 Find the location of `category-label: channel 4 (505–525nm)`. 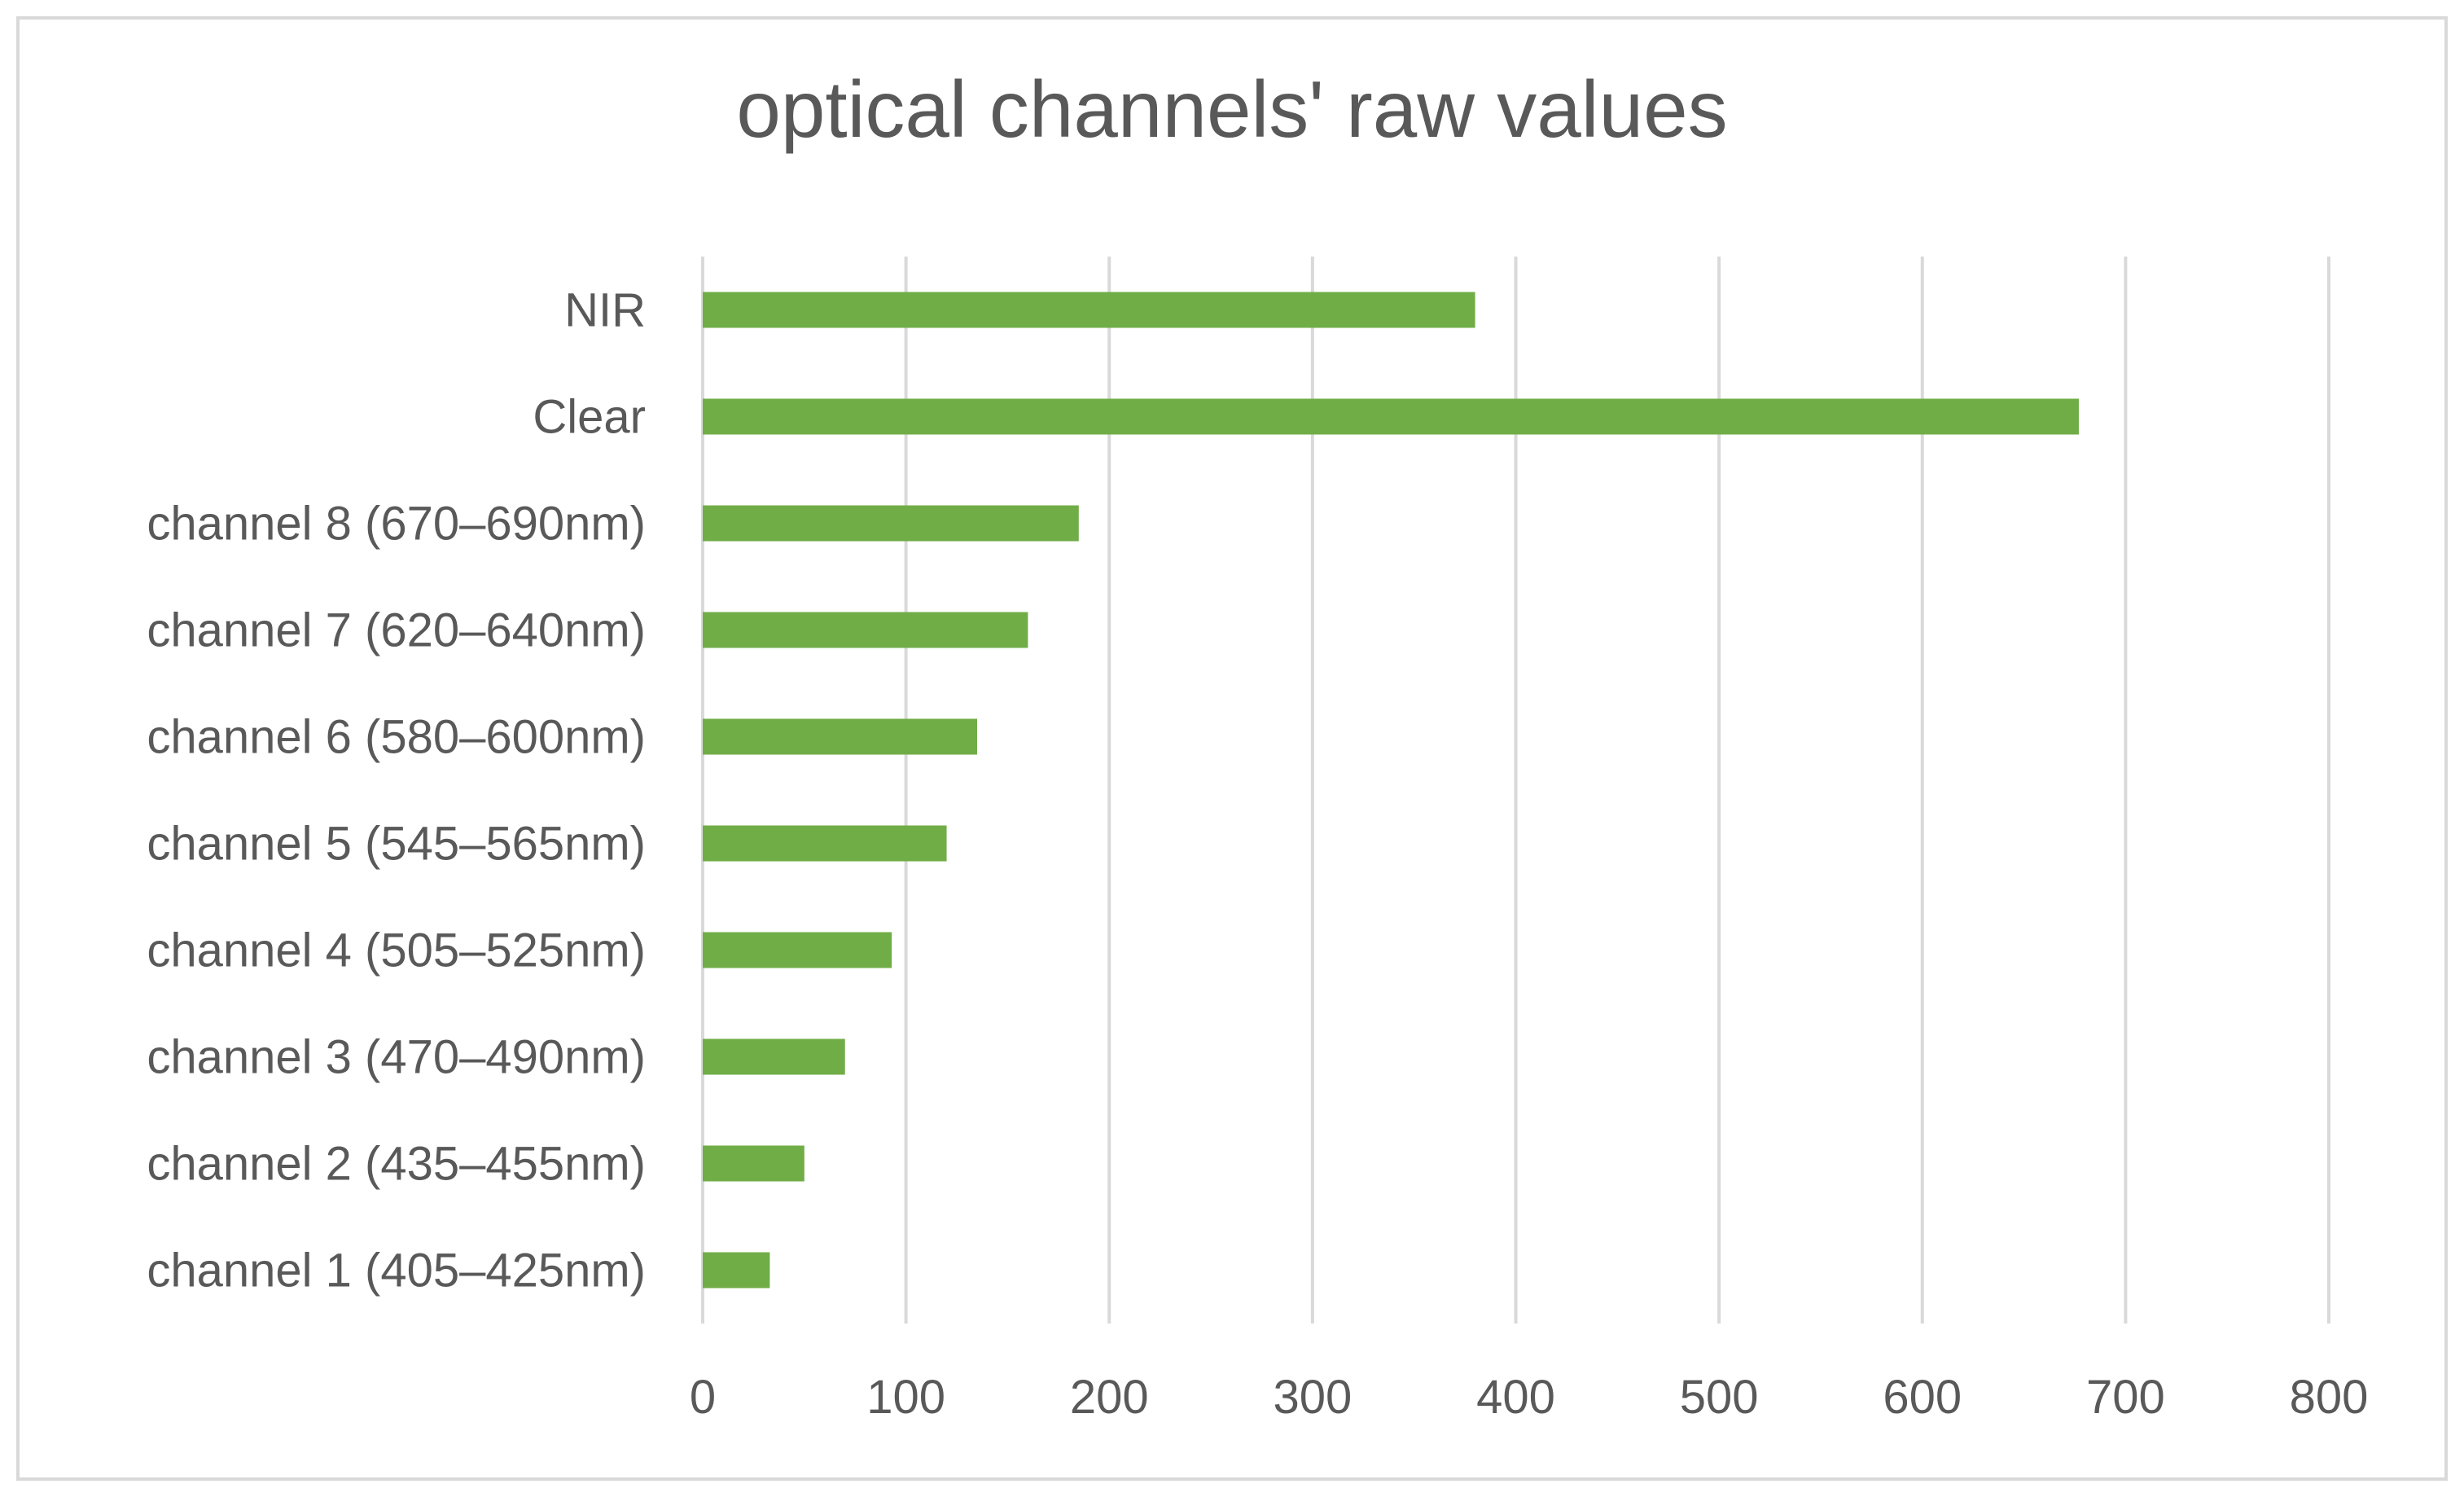

category-label: channel 4 (505–525nm) is located at coordinates (396, 950).